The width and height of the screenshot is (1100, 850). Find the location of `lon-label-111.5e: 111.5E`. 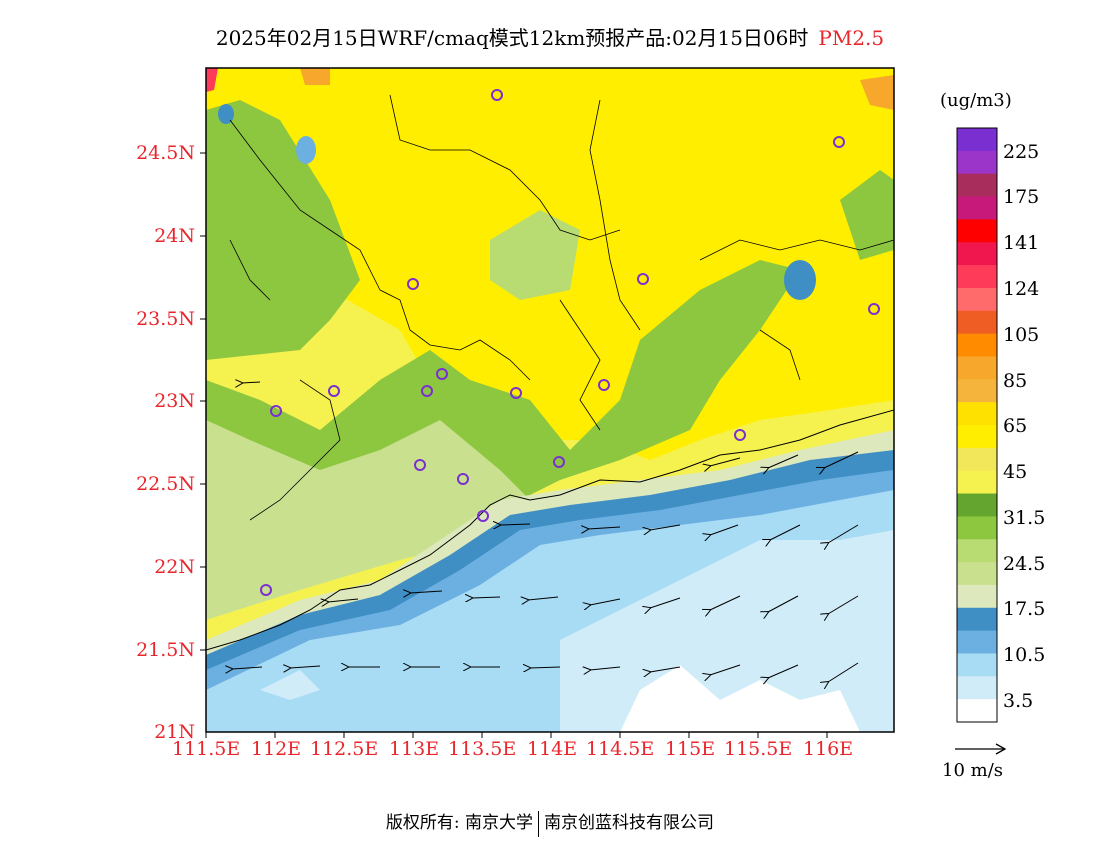

lon-label-111.5e: 111.5E is located at coordinates (206, 749).